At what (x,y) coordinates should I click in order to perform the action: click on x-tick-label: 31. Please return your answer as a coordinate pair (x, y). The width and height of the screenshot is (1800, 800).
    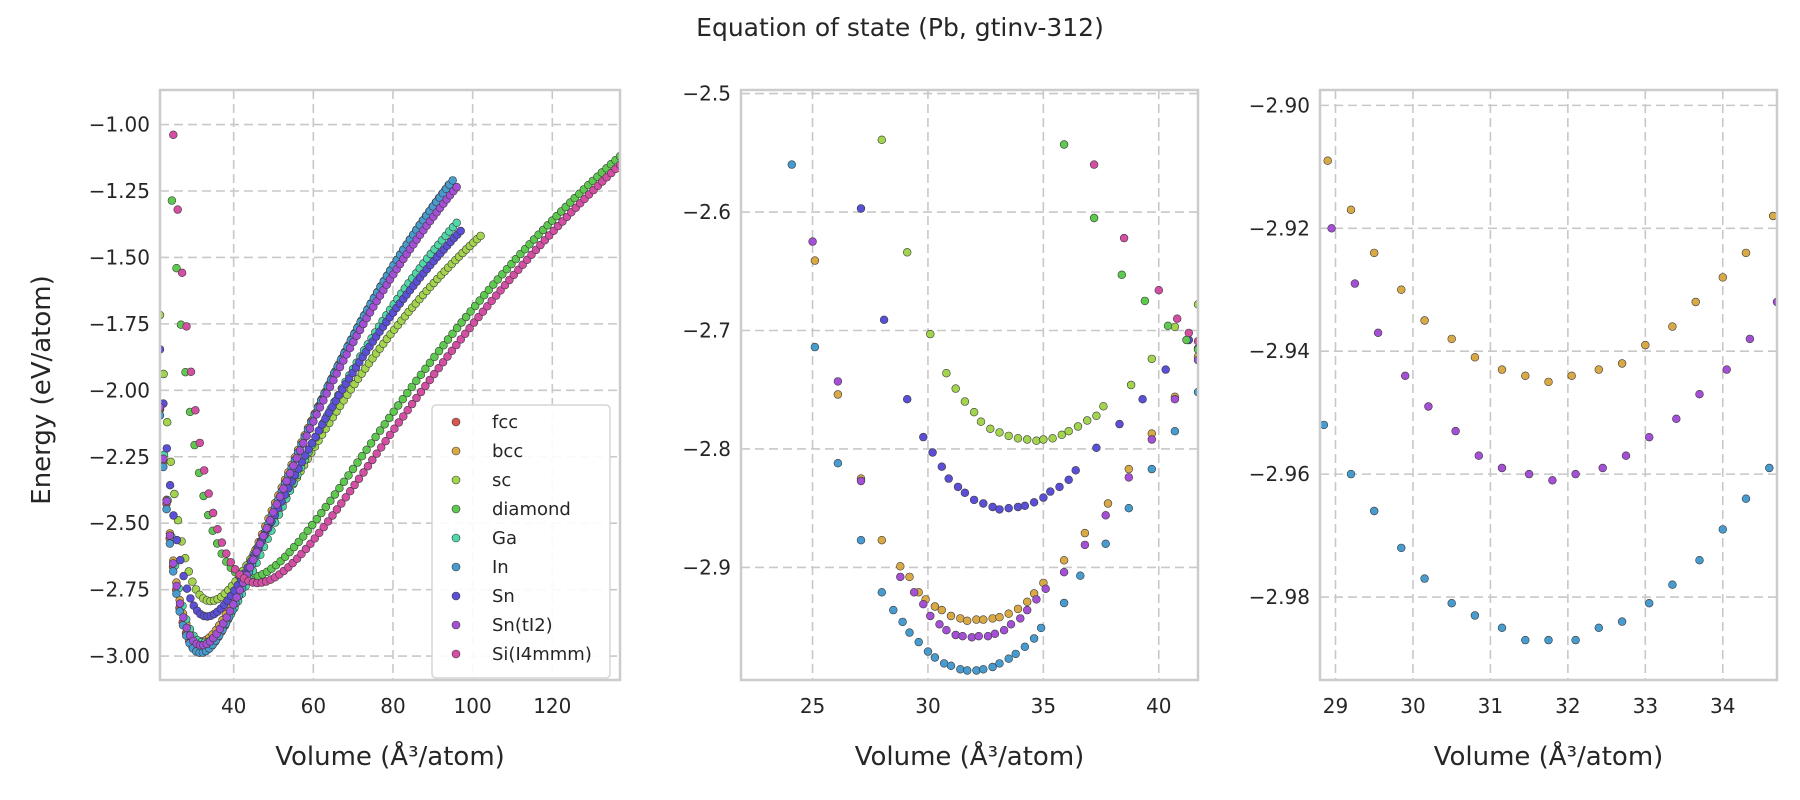
    Looking at the image, I should click on (1490, 706).